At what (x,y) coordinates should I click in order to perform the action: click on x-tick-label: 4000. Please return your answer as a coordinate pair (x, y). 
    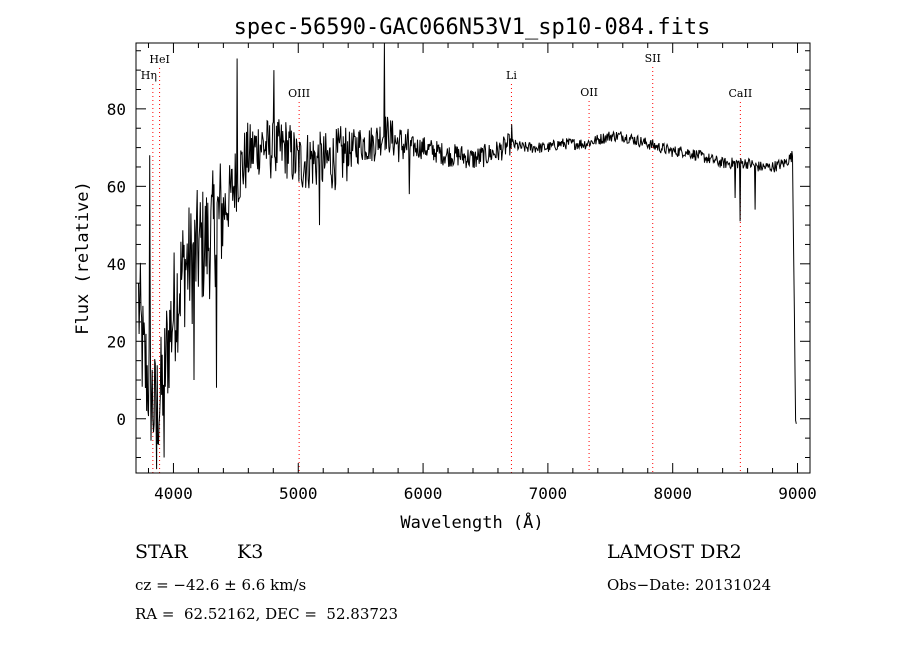
    Looking at the image, I should click on (173, 493).